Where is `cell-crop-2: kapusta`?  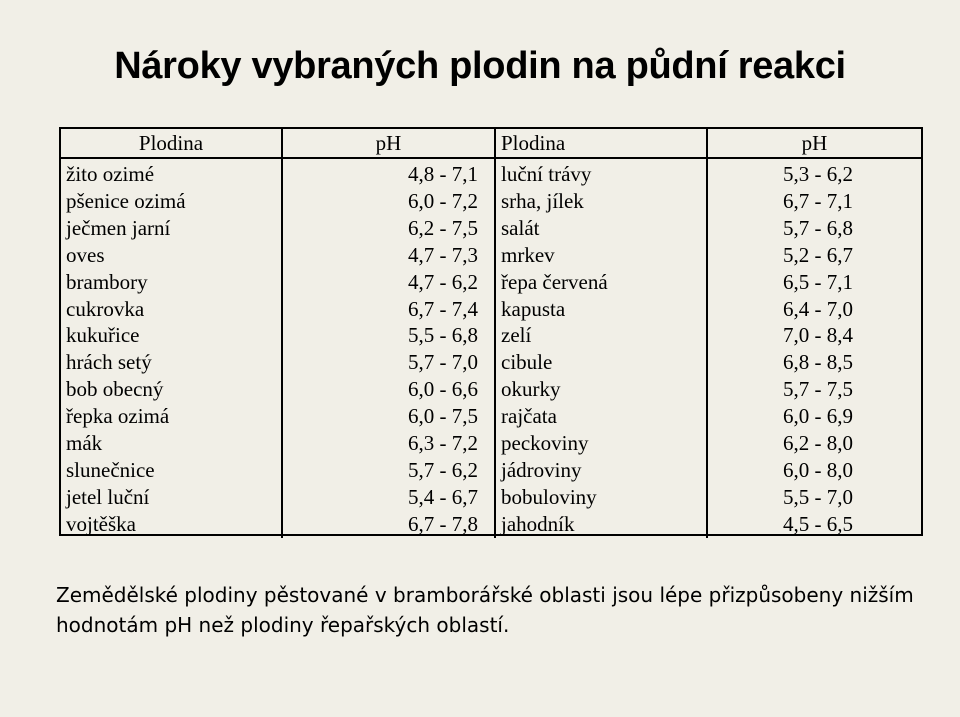 cell-crop-2: kapusta is located at coordinates (601, 309).